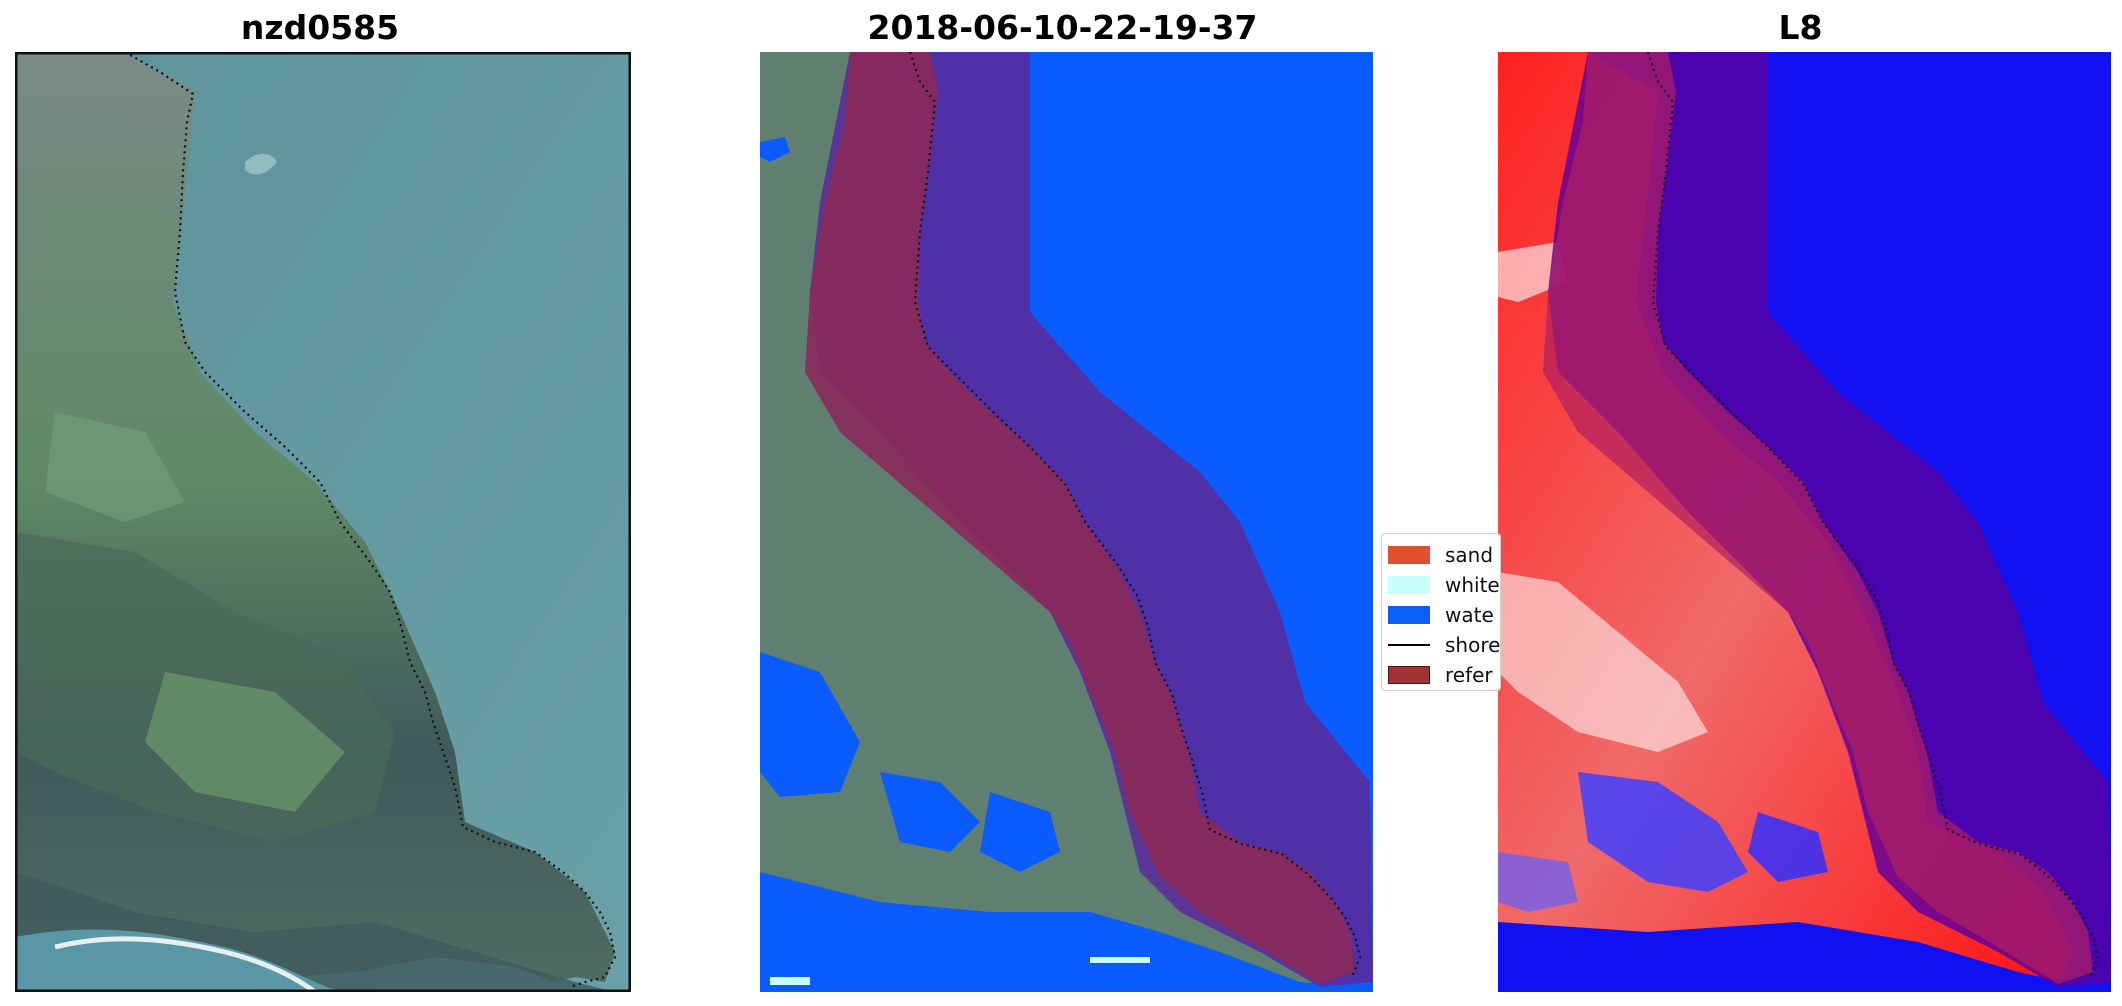 This screenshot has height=1006, width=2122. I want to click on classification-legend: sand white wate shore refer, so click(1441, 612).